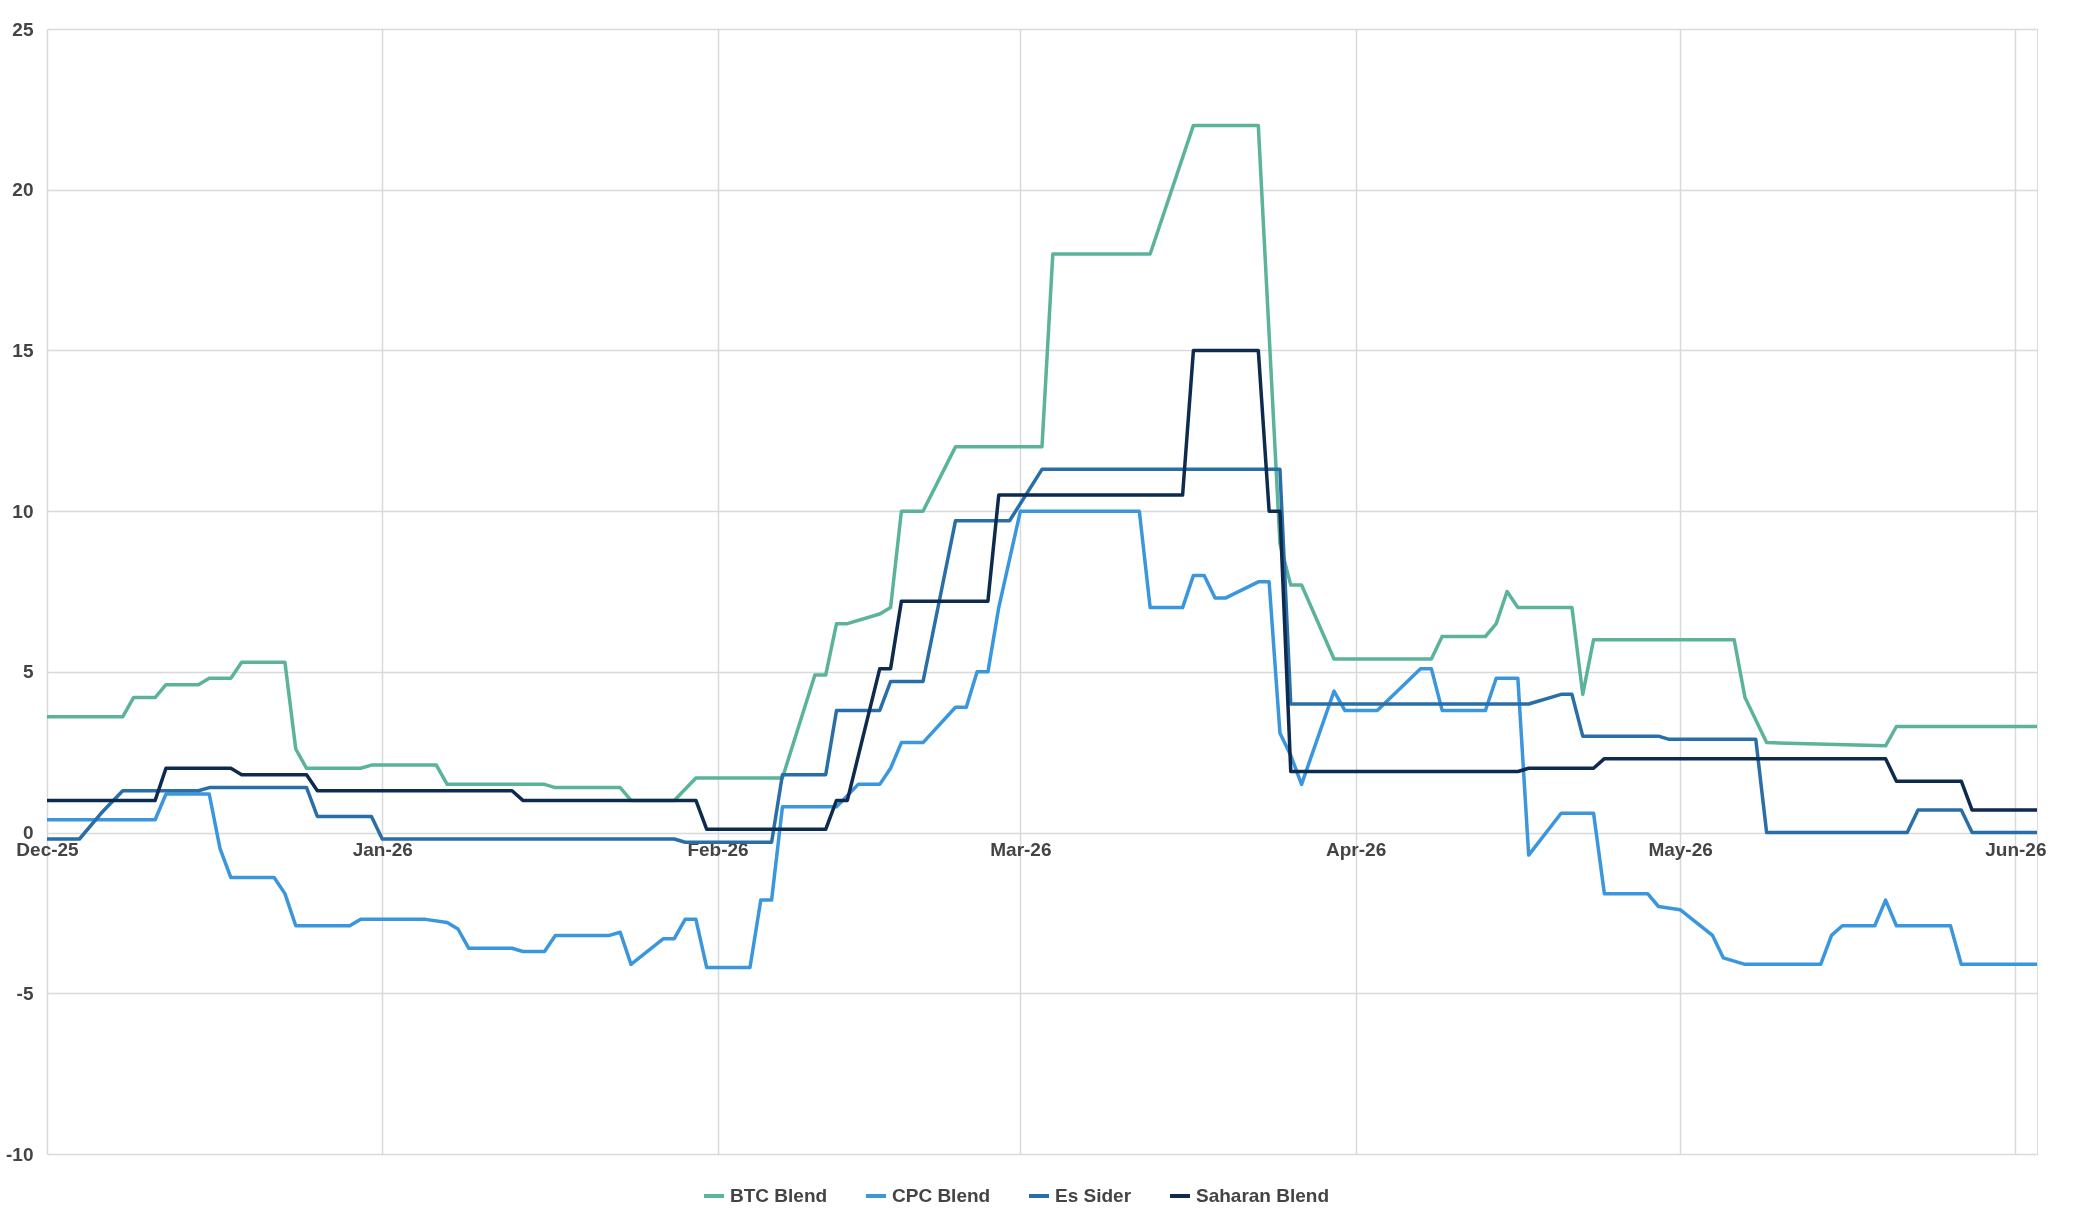 Image resolution: width=2086 pixels, height=1229 pixels. I want to click on y-tick-label: 10, so click(23, 511).